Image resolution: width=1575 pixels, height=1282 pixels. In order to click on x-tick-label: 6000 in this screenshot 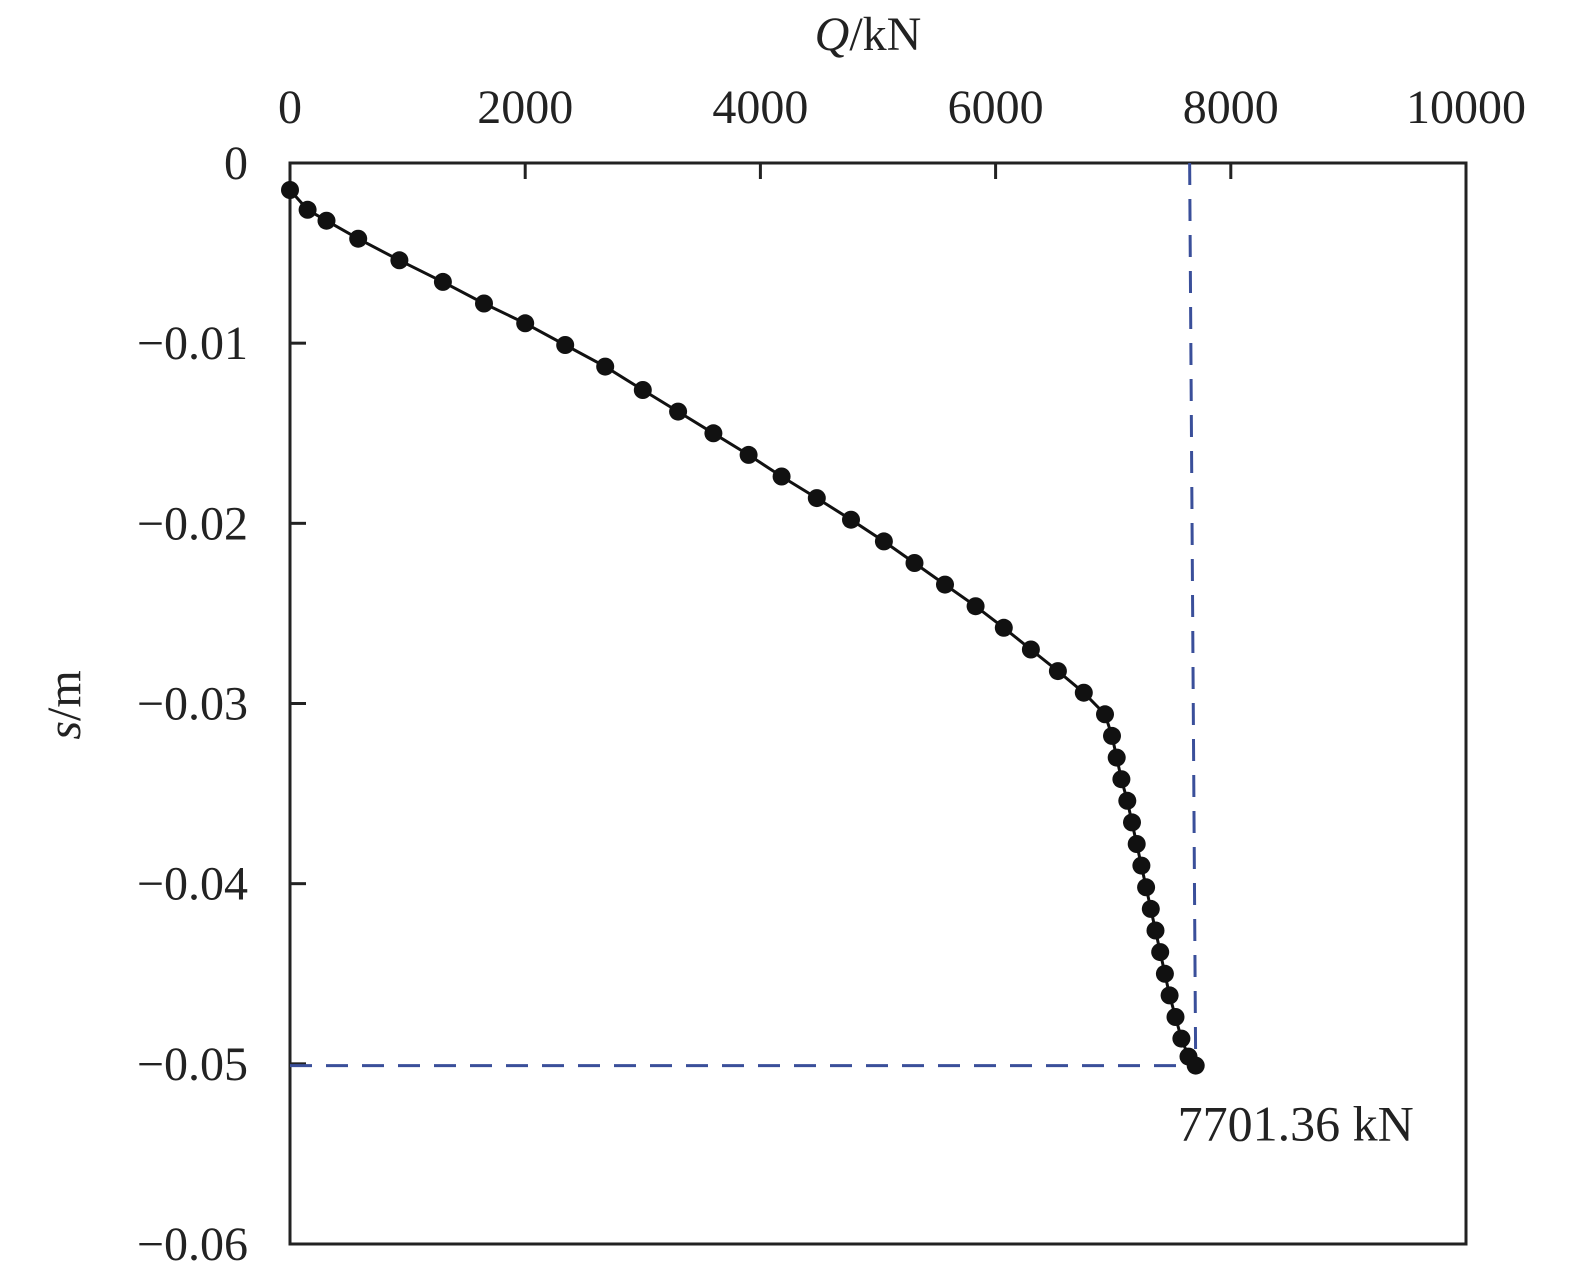, I will do `click(996, 107)`.